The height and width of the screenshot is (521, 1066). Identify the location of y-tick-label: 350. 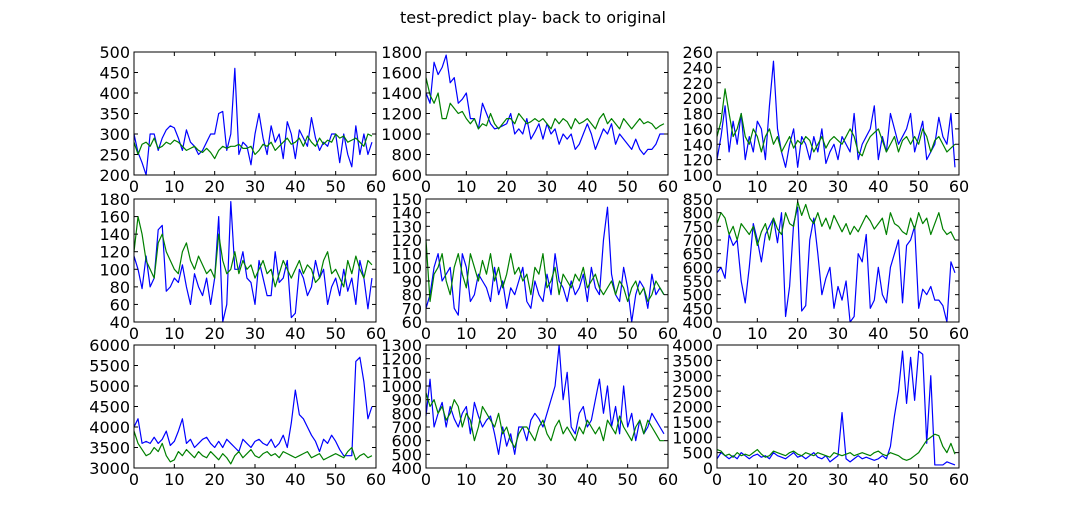
(114, 114).